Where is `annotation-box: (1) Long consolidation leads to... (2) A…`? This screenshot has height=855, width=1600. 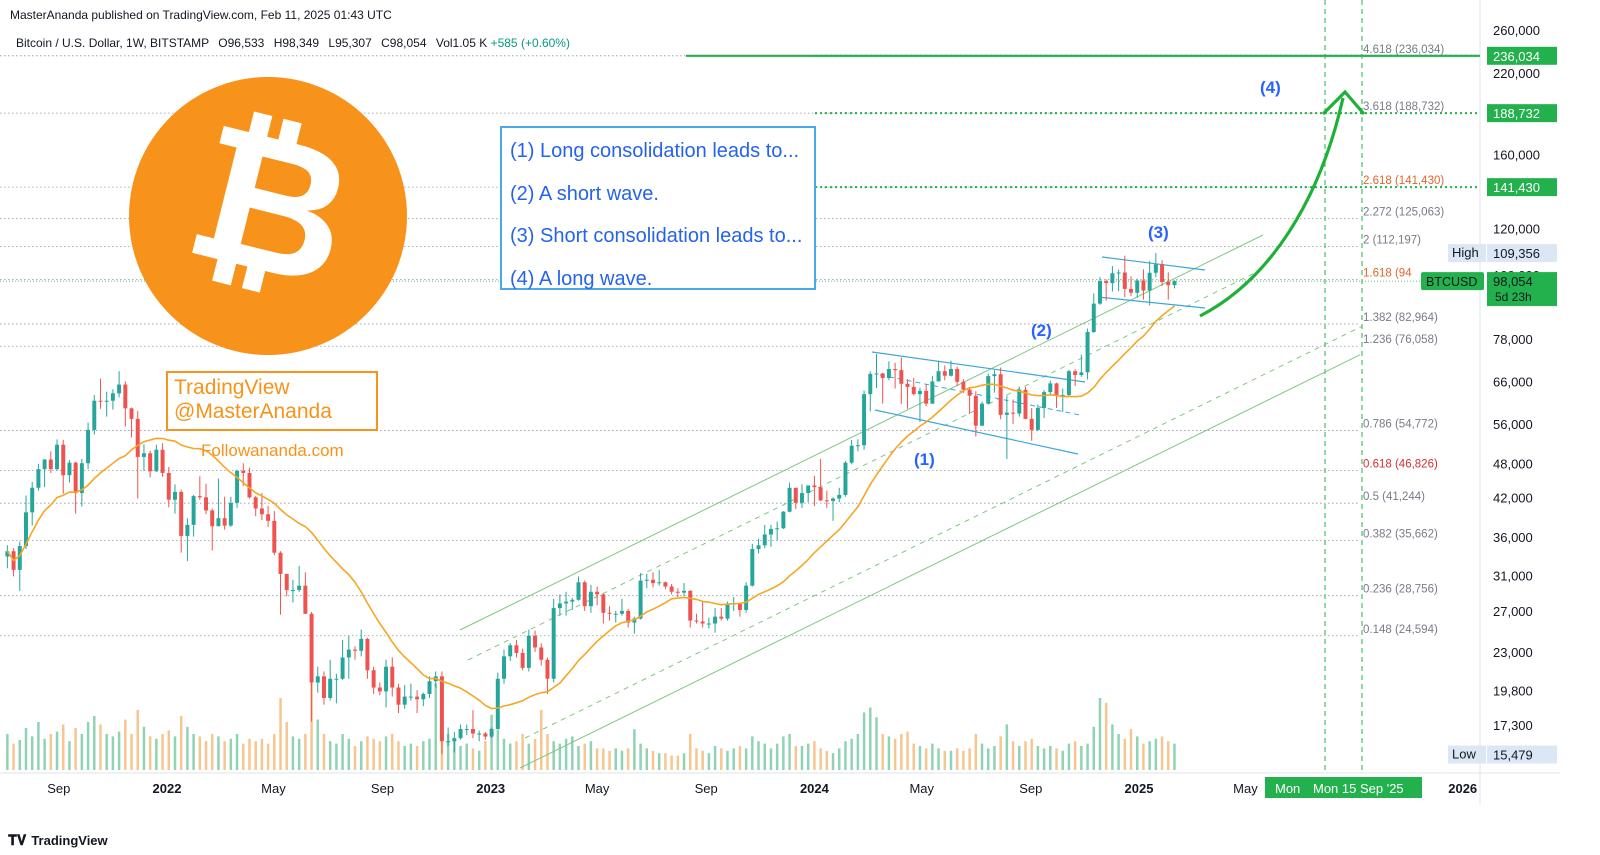
annotation-box: (1) Long consolidation leads to... (2) A… is located at coordinates (658, 208).